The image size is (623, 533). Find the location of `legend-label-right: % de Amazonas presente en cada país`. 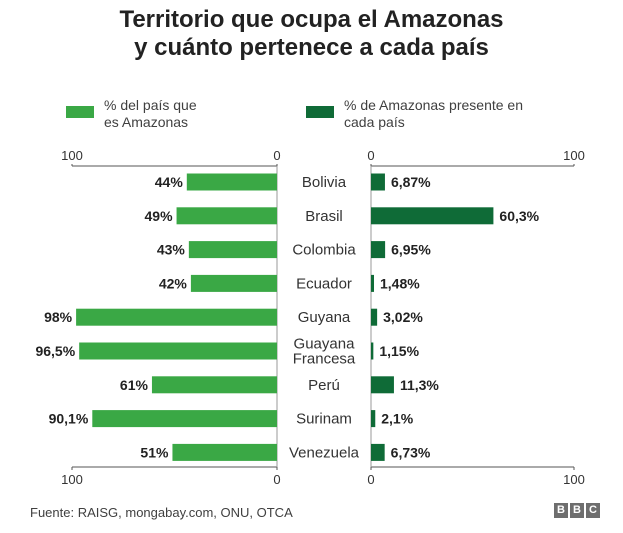

legend-label-right: % de Amazonas presente en cada país is located at coordinates (434, 113).